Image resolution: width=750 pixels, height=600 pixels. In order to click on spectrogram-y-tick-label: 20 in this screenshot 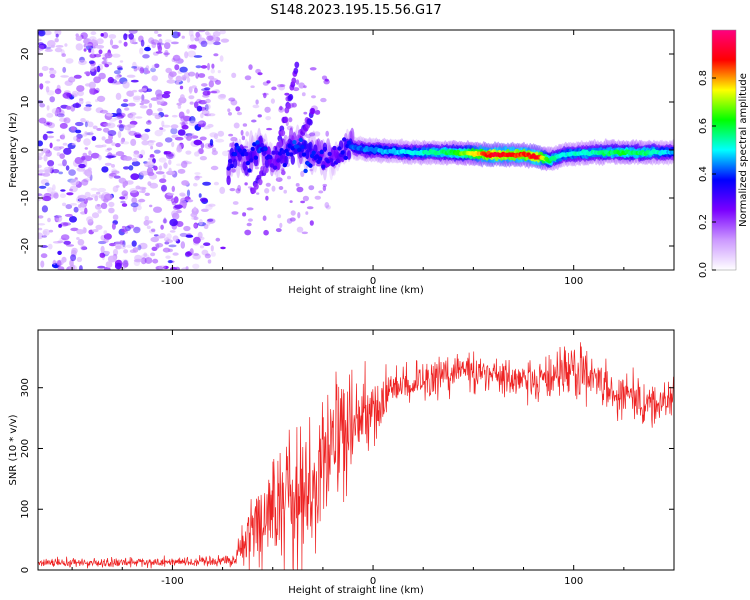, I will do `click(25, 54)`.